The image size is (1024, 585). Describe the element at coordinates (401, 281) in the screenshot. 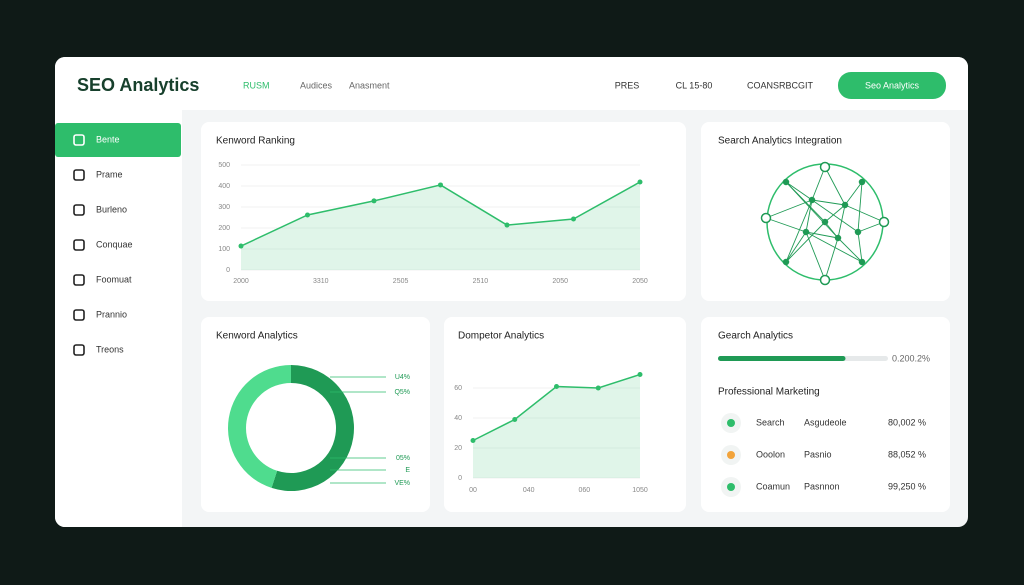

I see `x-tick-label: 2505` at that location.